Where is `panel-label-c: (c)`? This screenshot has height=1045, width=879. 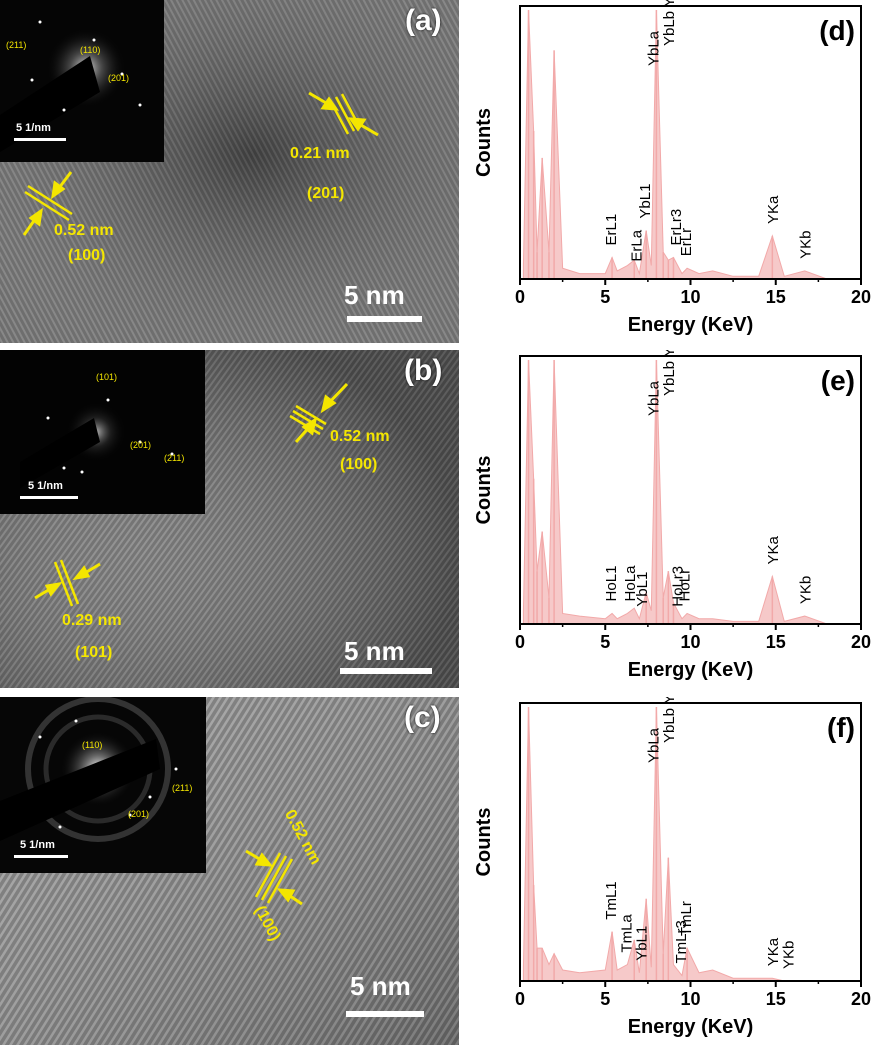
panel-label-c: (c) is located at coordinates (422, 717).